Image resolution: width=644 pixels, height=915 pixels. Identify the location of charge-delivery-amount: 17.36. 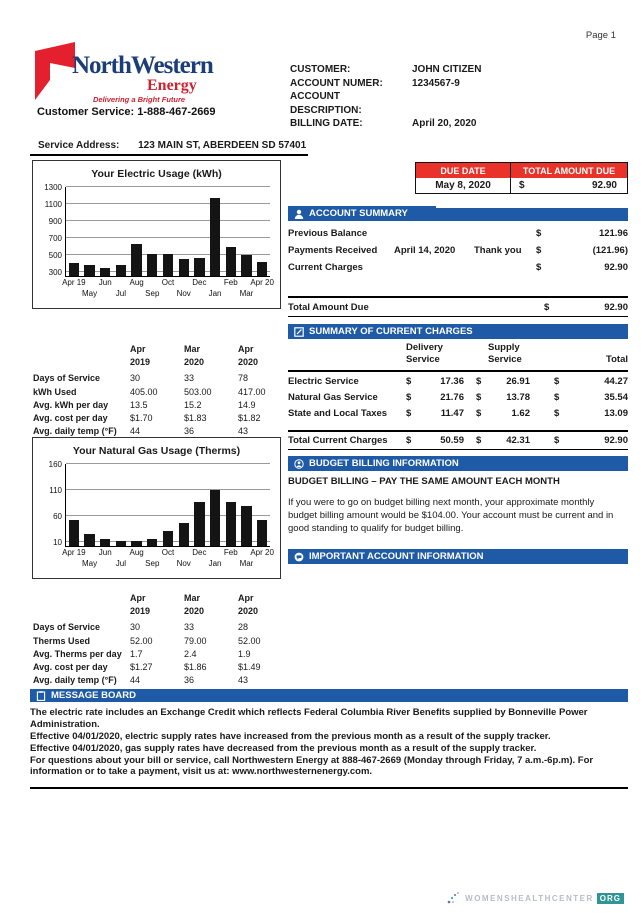
(452, 381).